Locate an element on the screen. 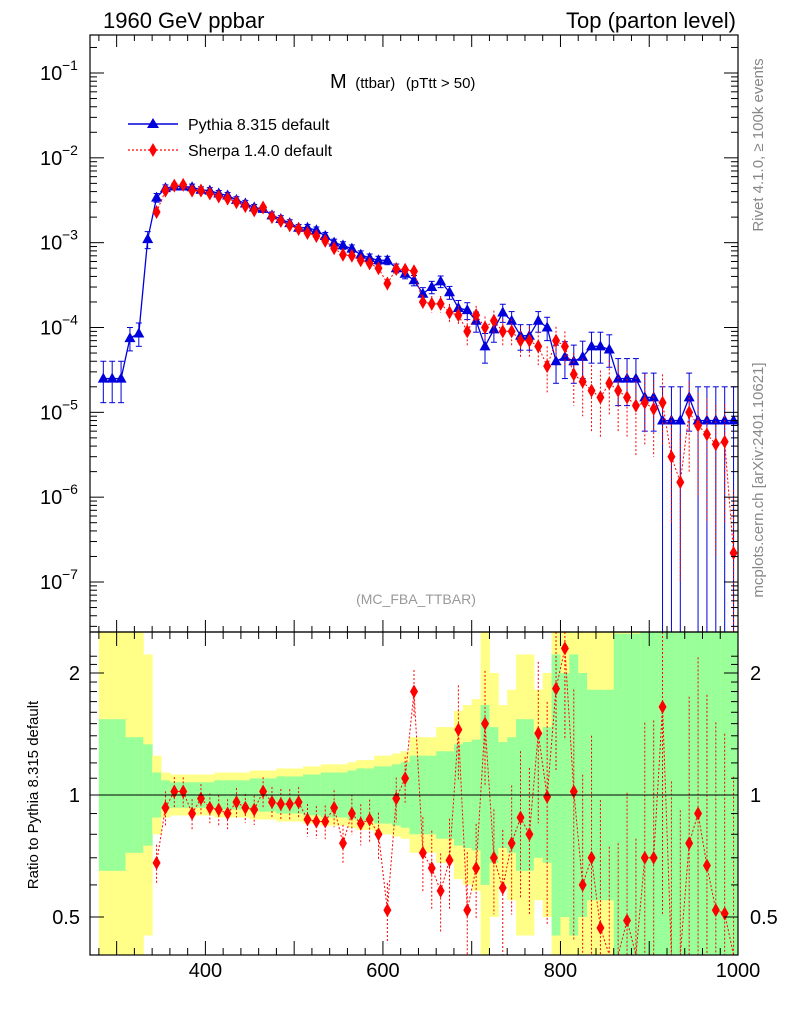 This screenshot has width=786, height=1024. analysis-tag: (MC_FBA_TTBAR) is located at coordinates (416, 599).